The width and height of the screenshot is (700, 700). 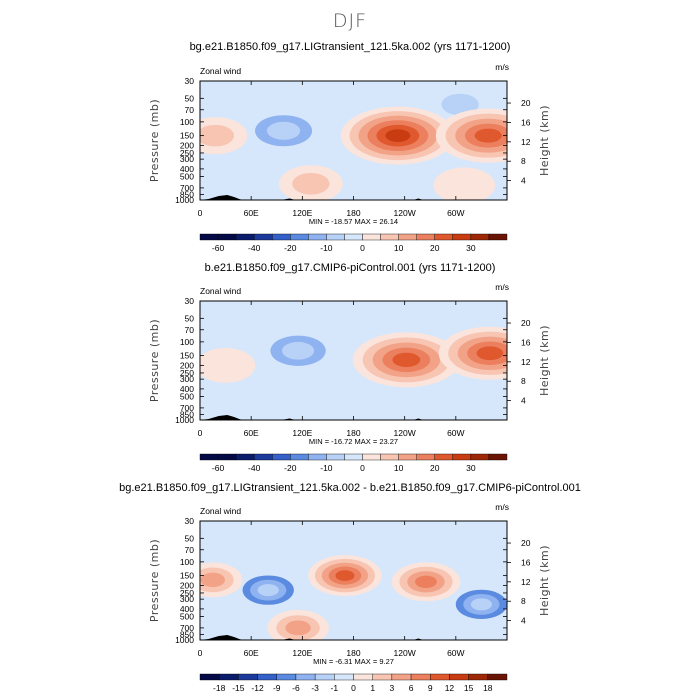 I want to click on colorbar: -18 -15 -12 -9 -6 -3 -1 0 1 3 6 9 12 15 18, so click(x=353, y=683).